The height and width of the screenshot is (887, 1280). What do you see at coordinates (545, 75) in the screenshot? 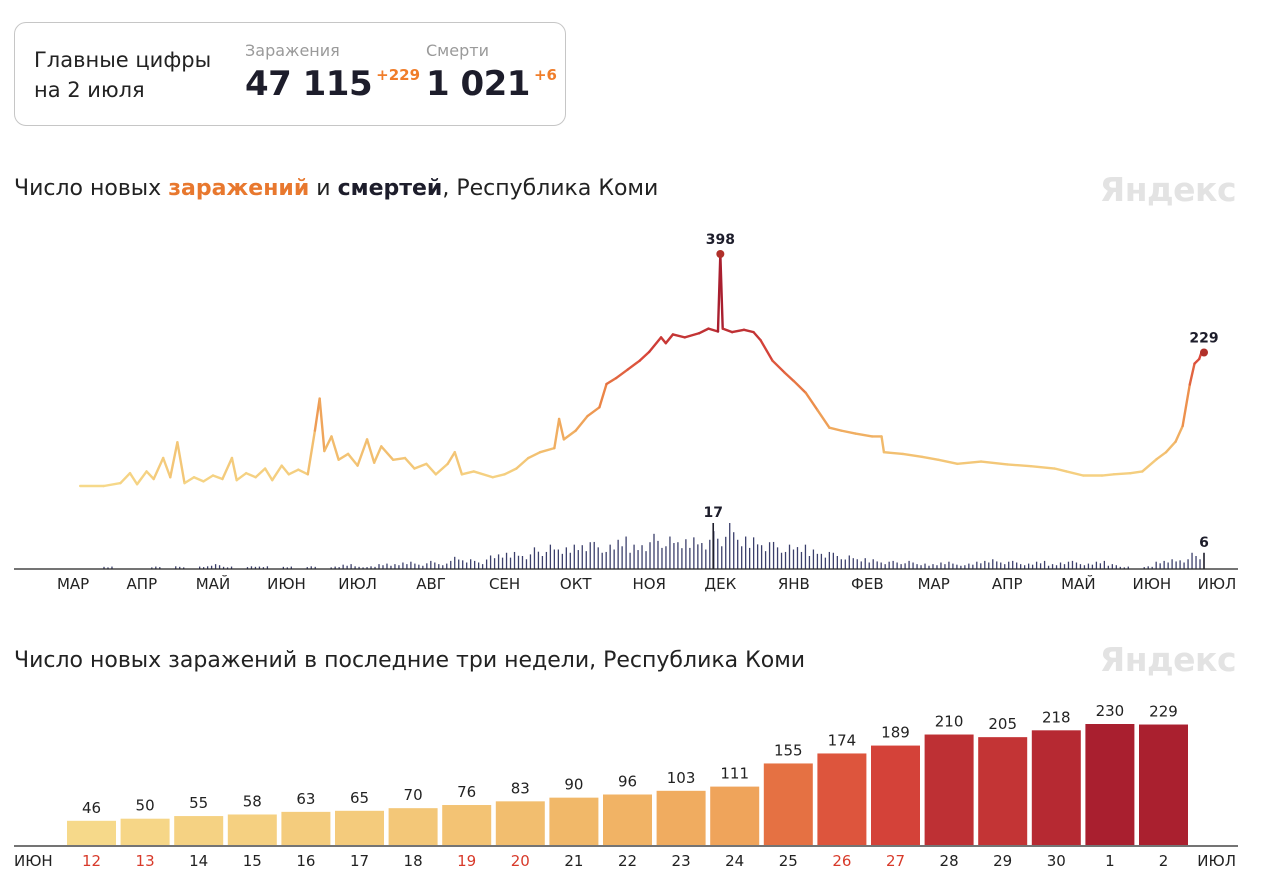
I see `deaths-delta: +6` at bounding box center [545, 75].